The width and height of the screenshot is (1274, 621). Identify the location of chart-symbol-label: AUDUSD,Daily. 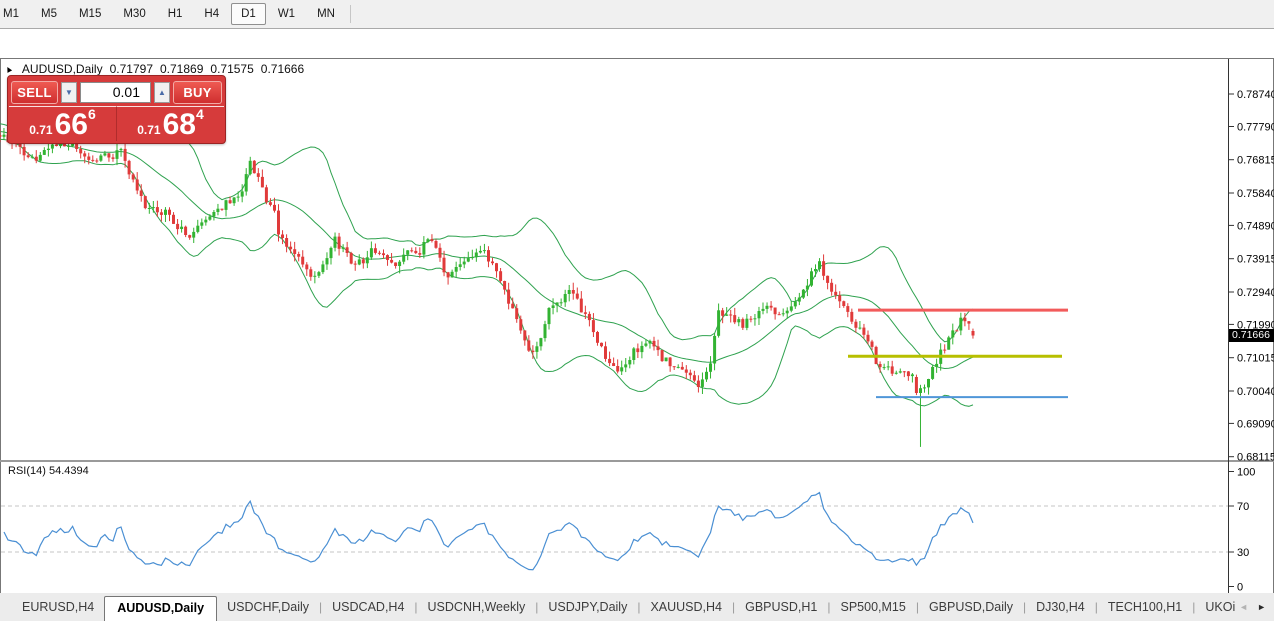
(62, 69).